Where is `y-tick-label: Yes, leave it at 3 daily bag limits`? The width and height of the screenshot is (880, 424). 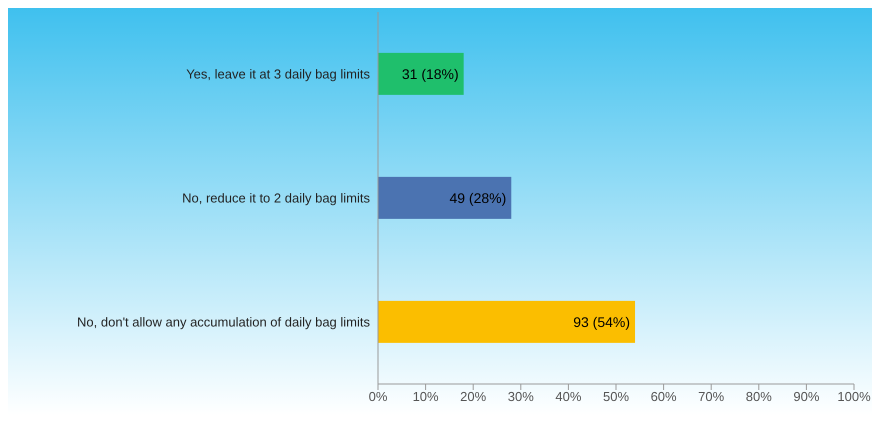
y-tick-label: Yes, leave it at 3 daily bag limits is located at coordinates (278, 74).